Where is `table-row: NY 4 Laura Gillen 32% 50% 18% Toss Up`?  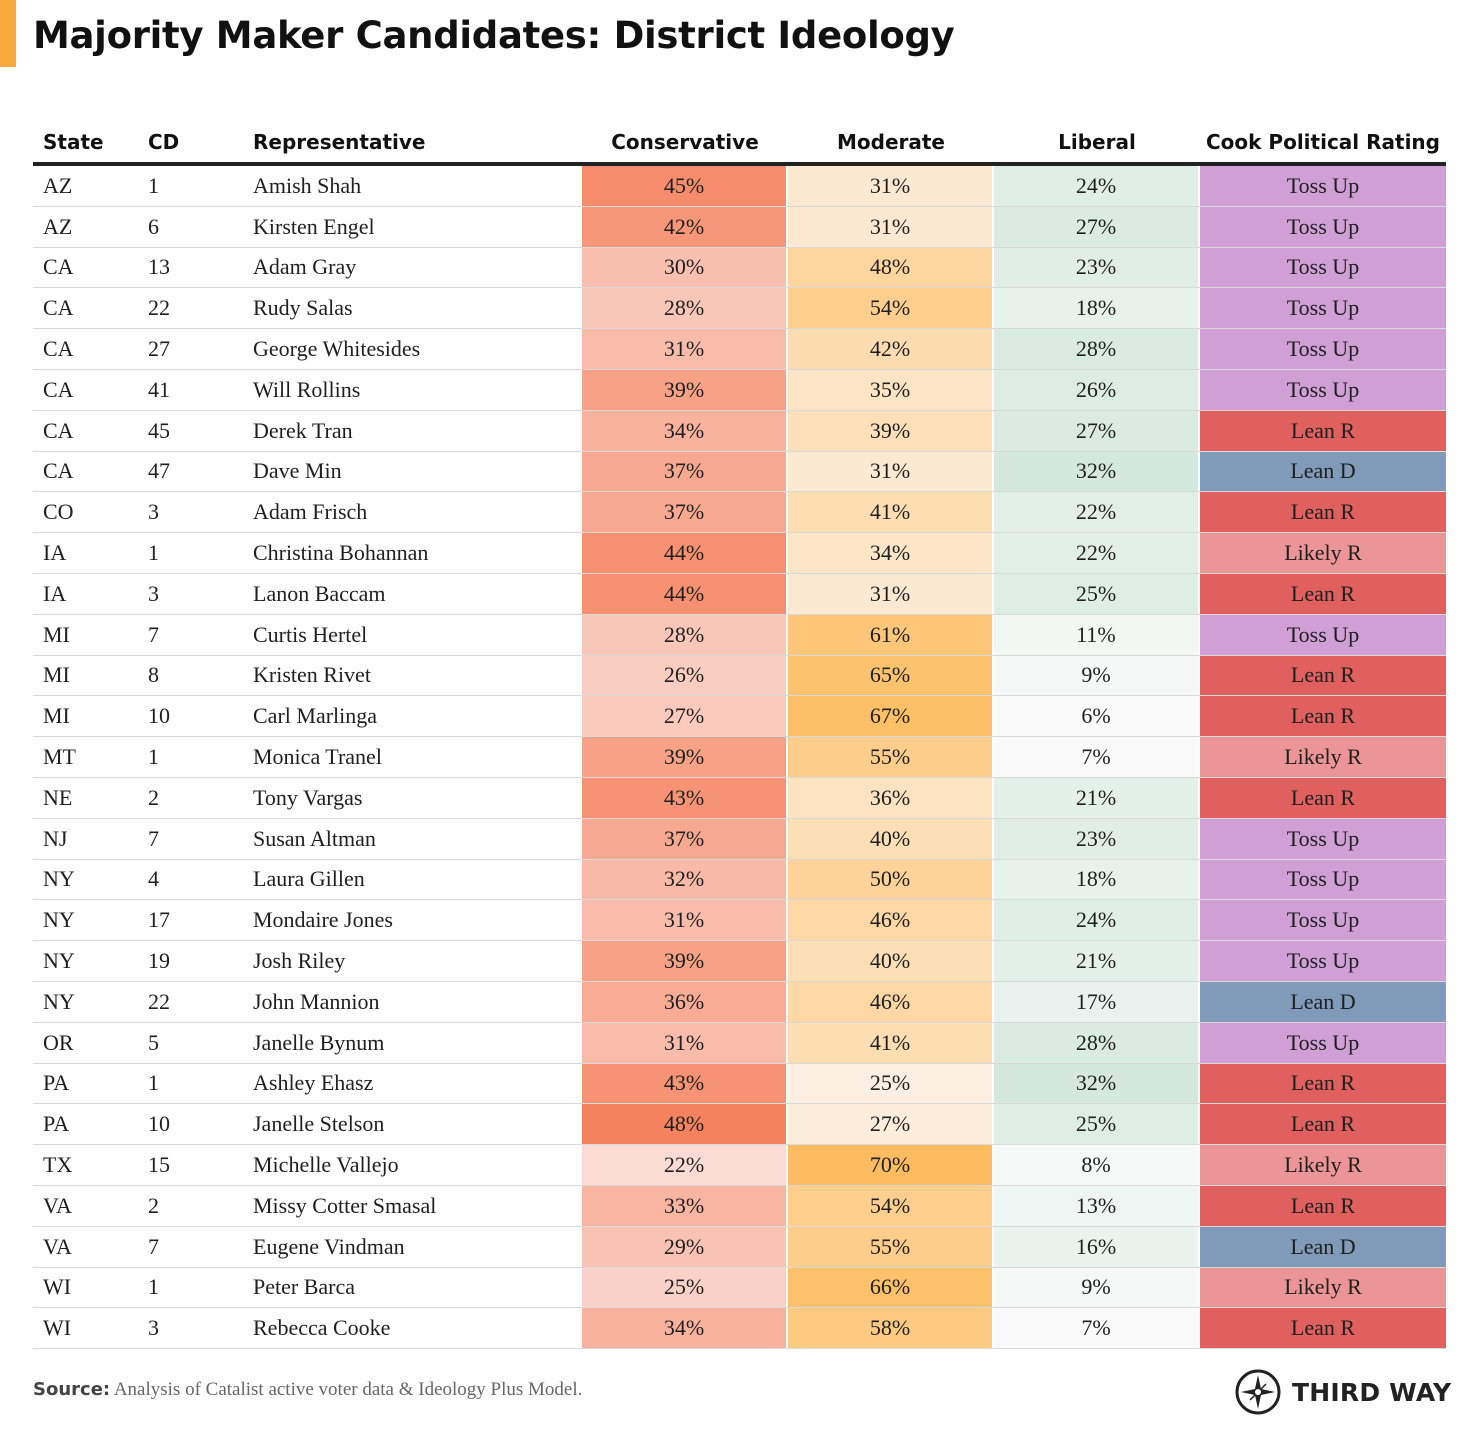
table-row: NY 4 Laura Gillen 32% 50% 18% Toss Up is located at coordinates (739, 880).